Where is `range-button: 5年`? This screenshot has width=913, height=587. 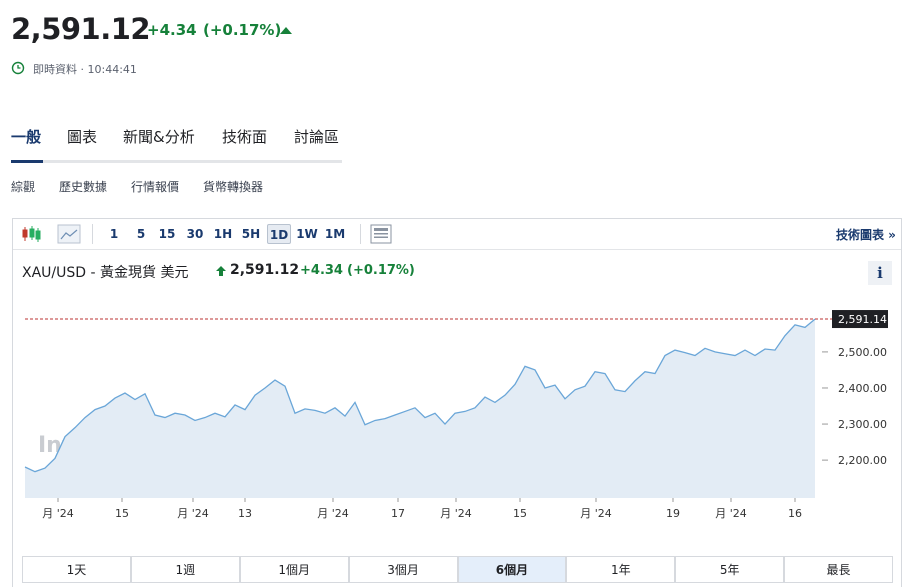 range-button: 5年 is located at coordinates (730, 569).